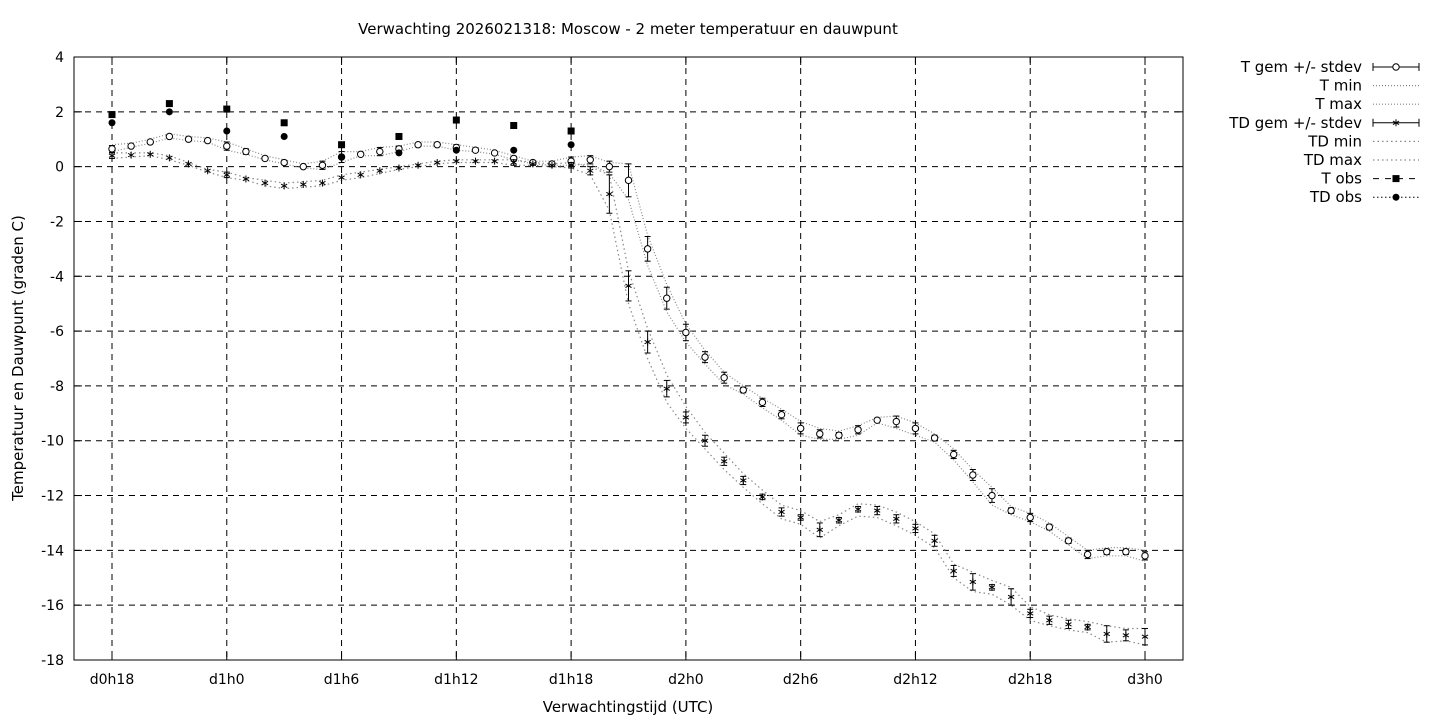 This screenshot has height=720, width=1440. What do you see at coordinates (1335, 197) in the screenshot?
I see `legend-label: TD obs` at bounding box center [1335, 197].